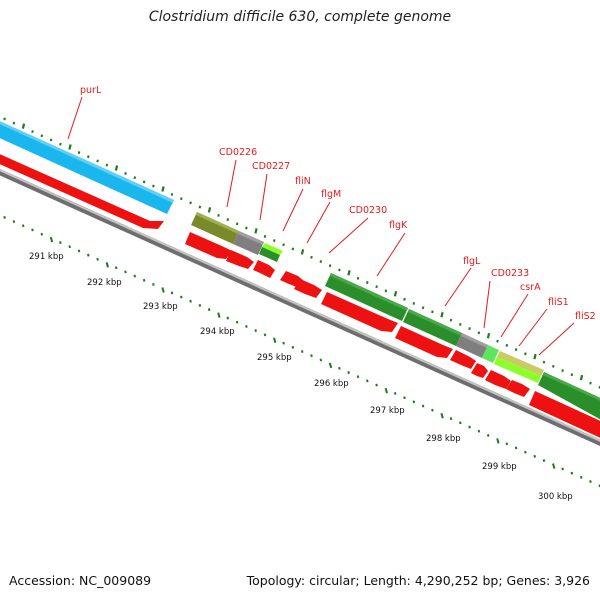 This screenshot has width=600, height=600. Describe the element at coordinates (398, 225) in the screenshot. I see `gene-label-flgK: flgK` at that location.